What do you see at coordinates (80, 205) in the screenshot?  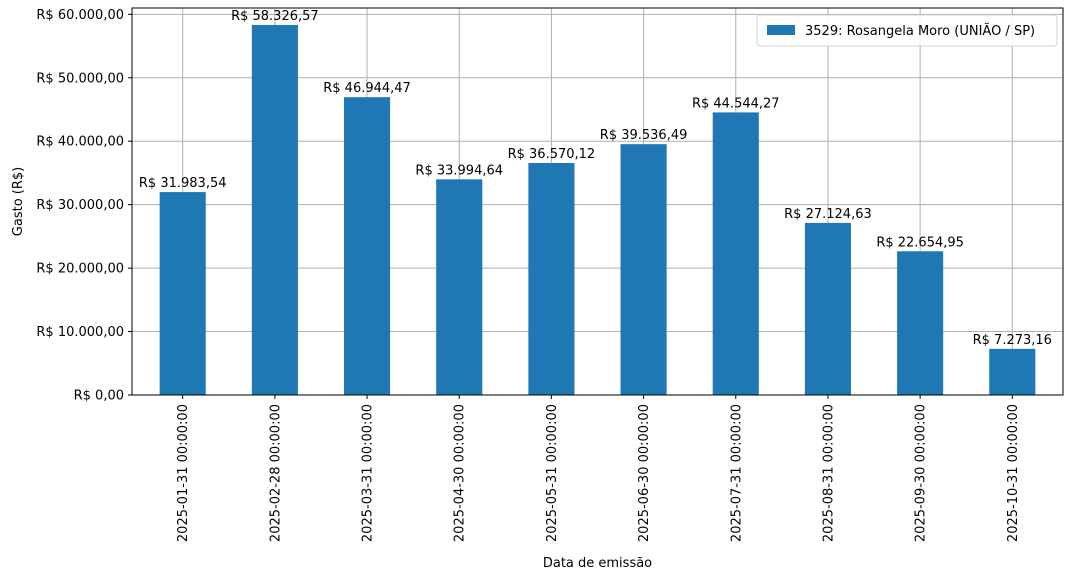 I see `y-tick-label: R$ 30.000,00` at bounding box center [80, 205].